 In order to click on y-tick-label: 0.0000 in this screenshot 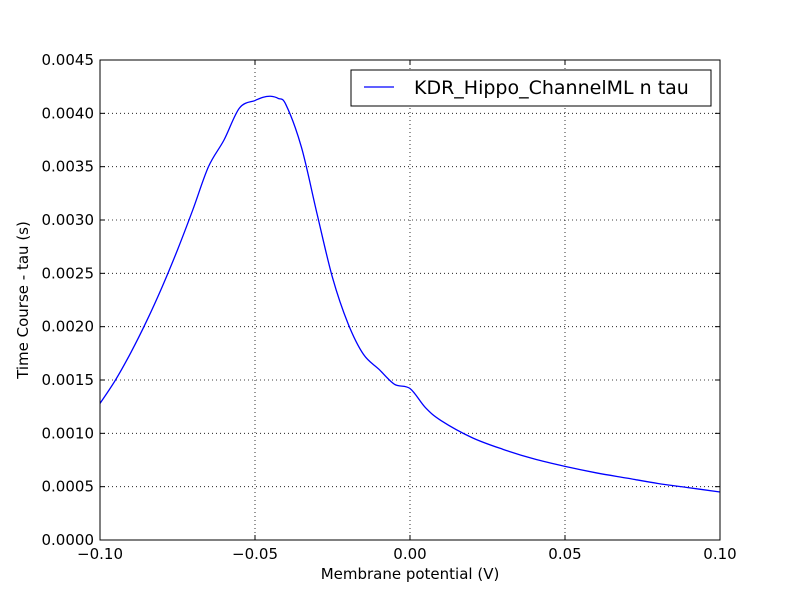, I will do `click(68, 540)`.